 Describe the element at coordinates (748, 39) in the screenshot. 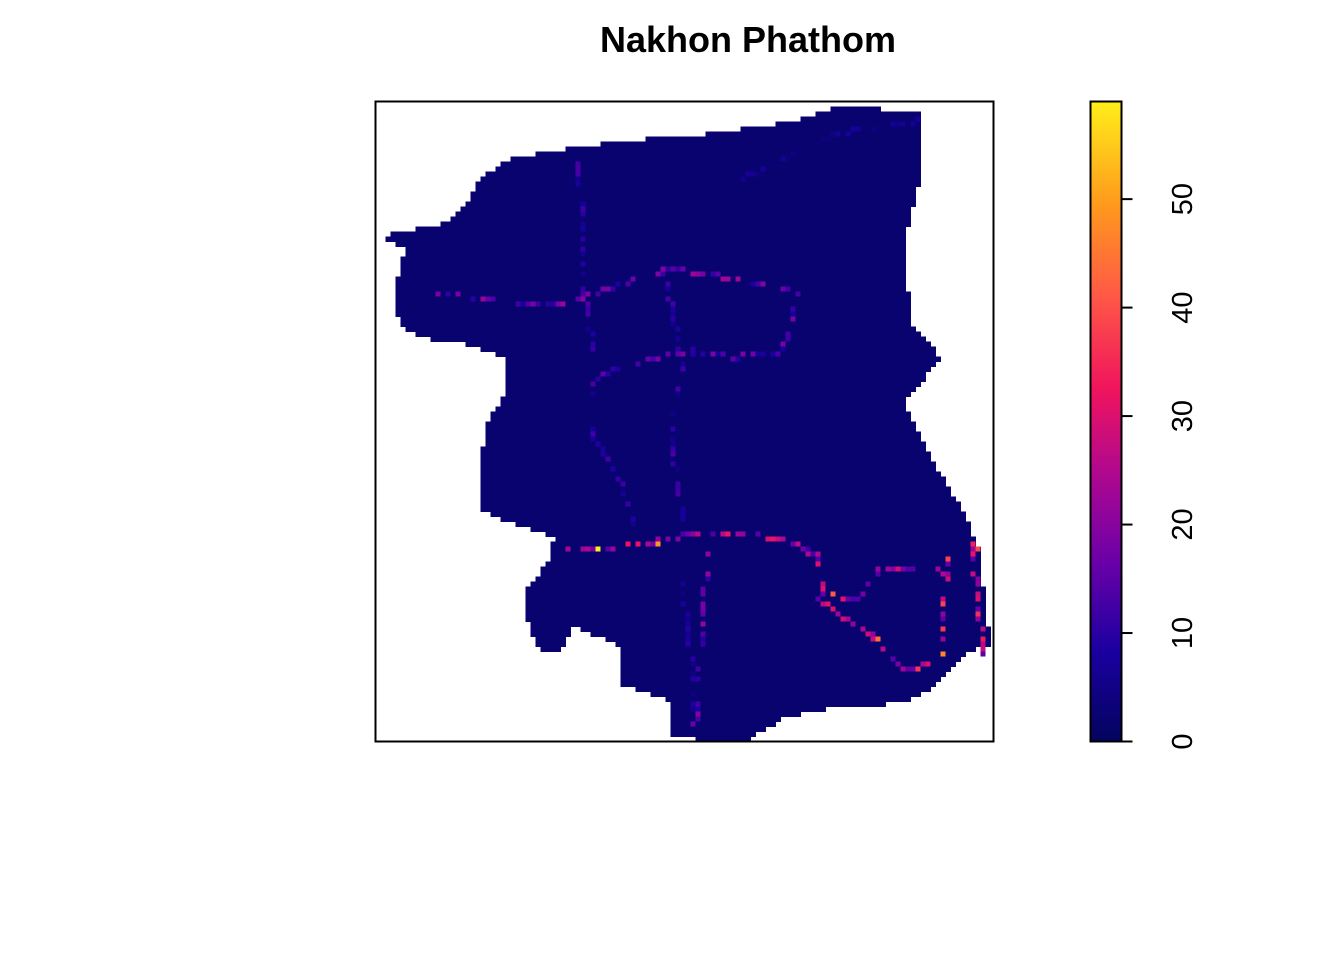

I see `chart-title: Nakhon Phathom` at that location.